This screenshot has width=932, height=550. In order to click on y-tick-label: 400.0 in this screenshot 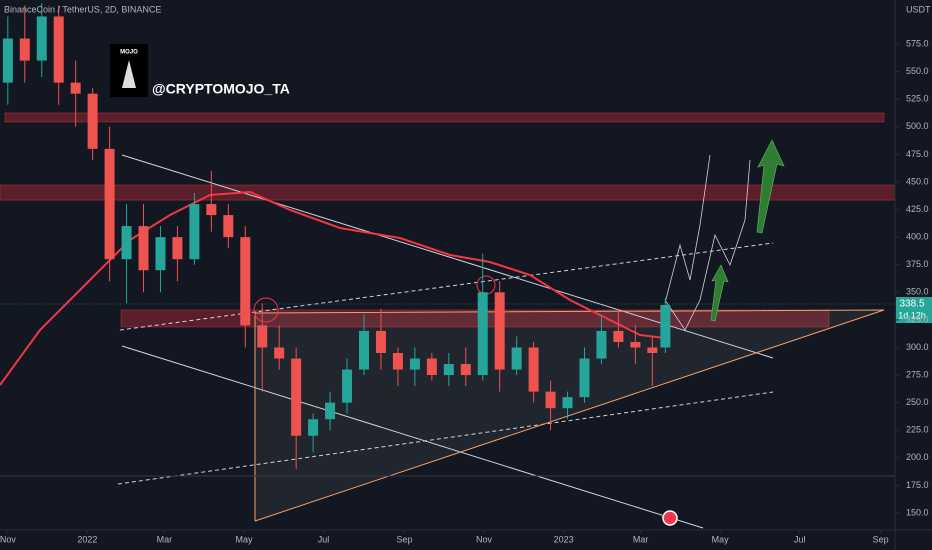, I will do `click(917, 237)`.